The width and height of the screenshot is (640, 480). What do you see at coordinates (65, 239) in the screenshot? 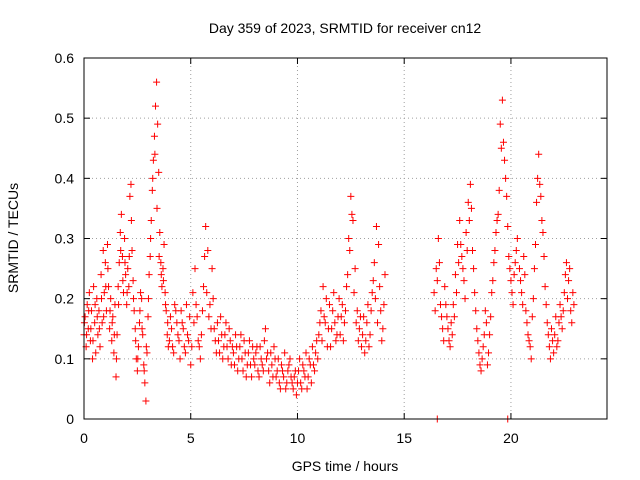
I see `y-tick-label: 0.3` at bounding box center [65, 239].